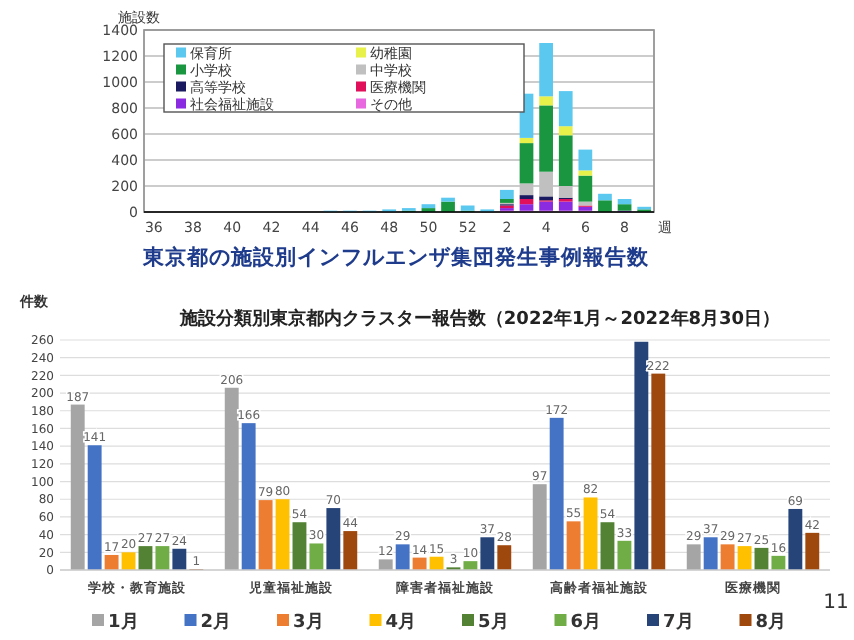  Describe the element at coordinates (123, 621) in the screenshot. I see `legend-label: 1月` at that location.